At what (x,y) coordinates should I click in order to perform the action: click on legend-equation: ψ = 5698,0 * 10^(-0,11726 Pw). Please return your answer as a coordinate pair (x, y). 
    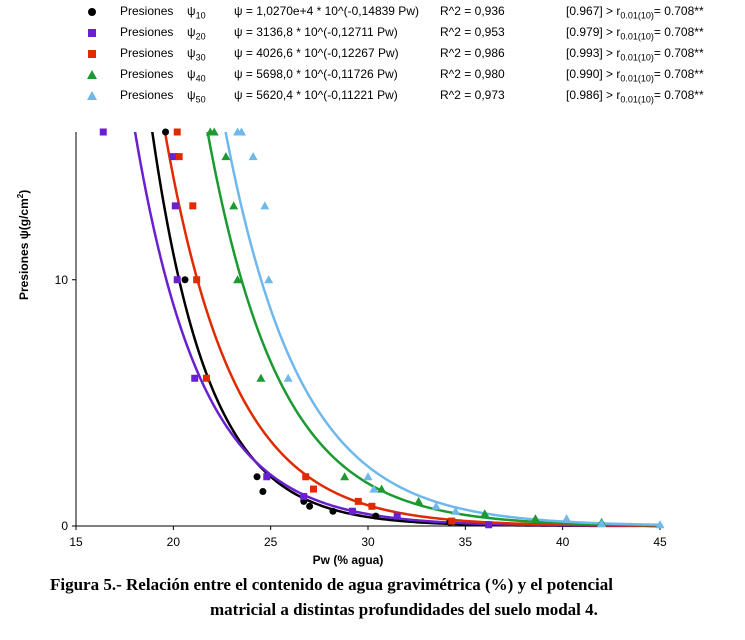
    Looking at the image, I should click on (316, 74).